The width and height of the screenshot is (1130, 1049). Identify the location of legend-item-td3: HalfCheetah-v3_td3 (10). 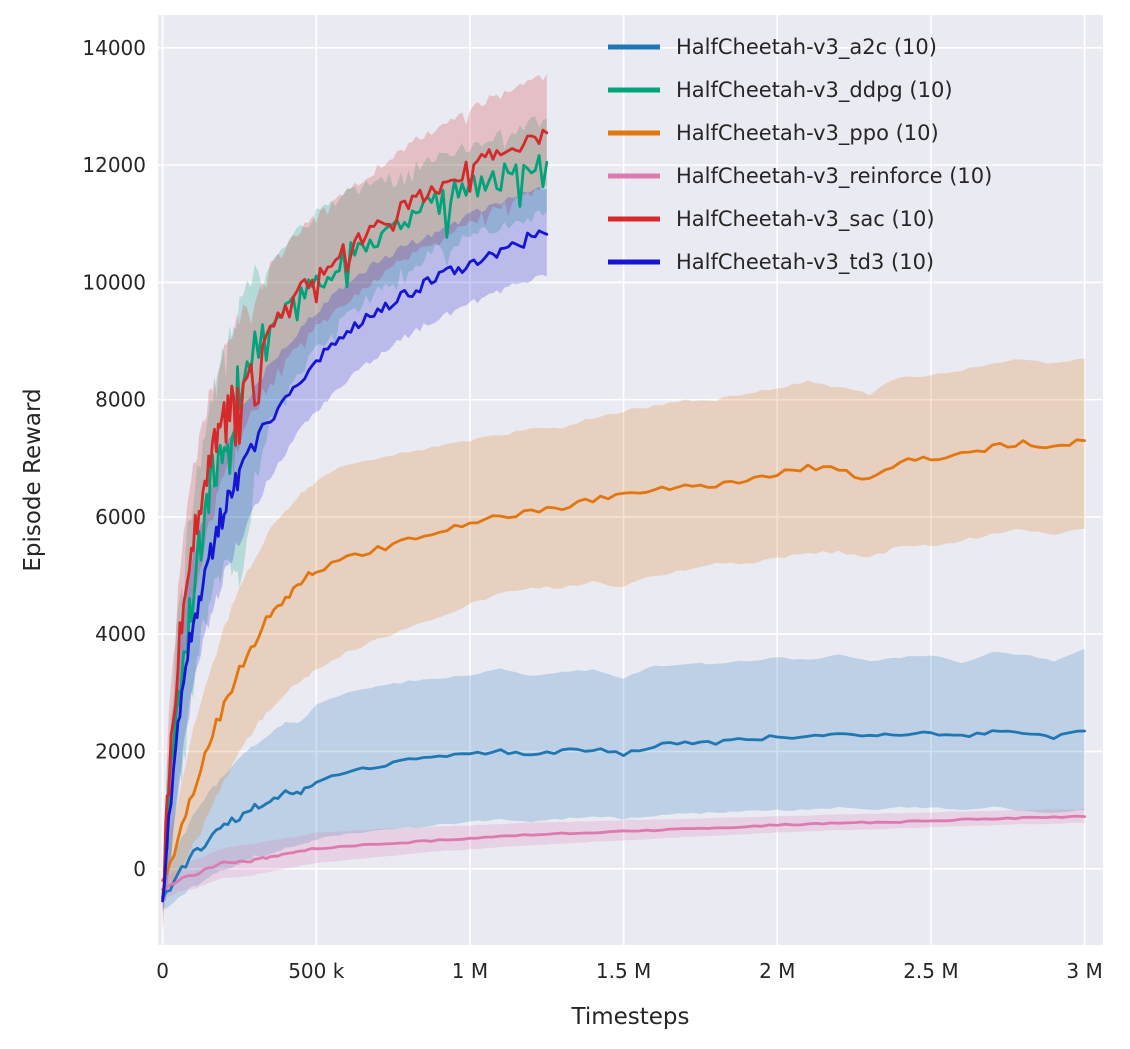
(771, 262).